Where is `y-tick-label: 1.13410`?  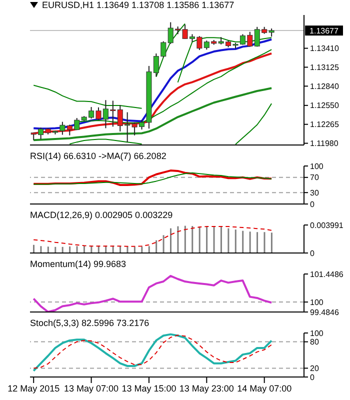
y-tick-label: 1.13410 is located at coordinates (325, 49).